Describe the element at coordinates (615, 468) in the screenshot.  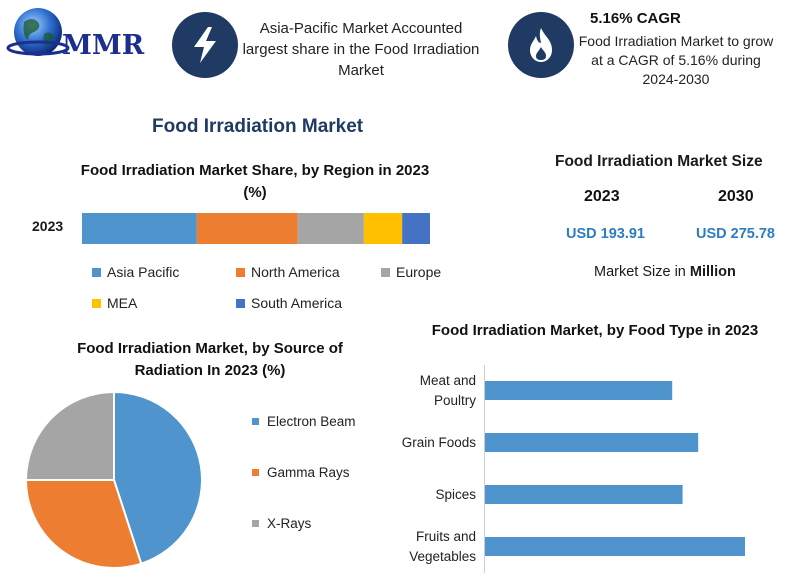
I see `food-type-bars` at that location.